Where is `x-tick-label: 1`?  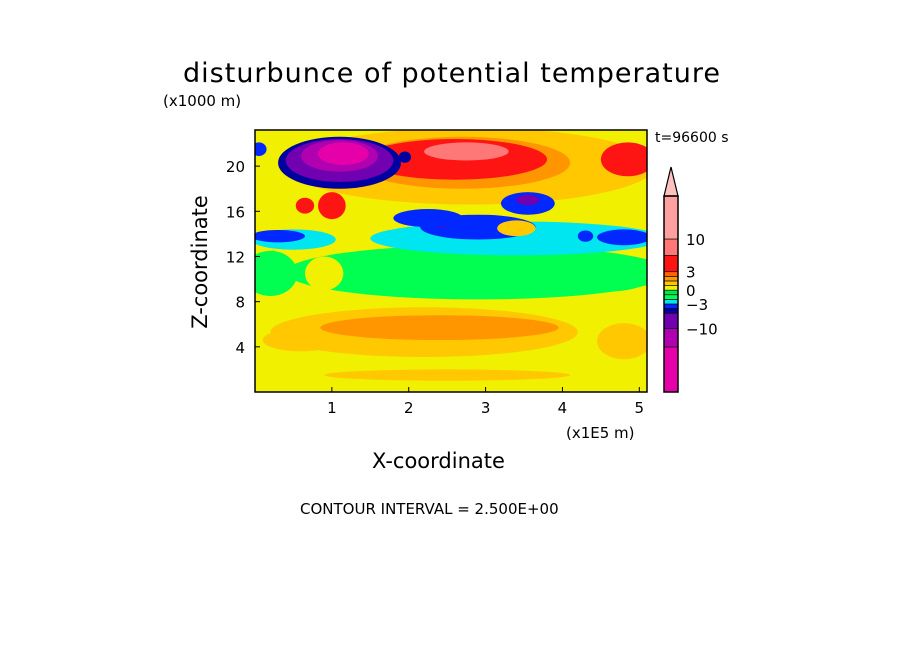 x-tick-label: 1 is located at coordinates (332, 408).